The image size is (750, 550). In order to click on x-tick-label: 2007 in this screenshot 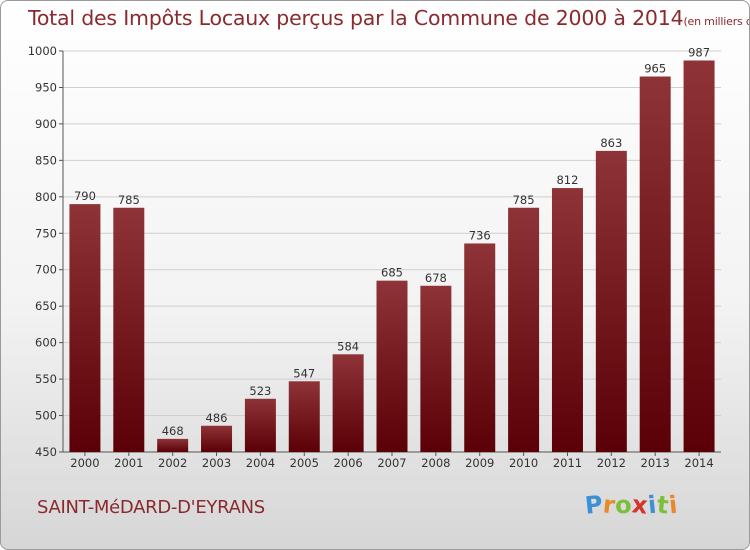, I will do `click(391, 463)`.